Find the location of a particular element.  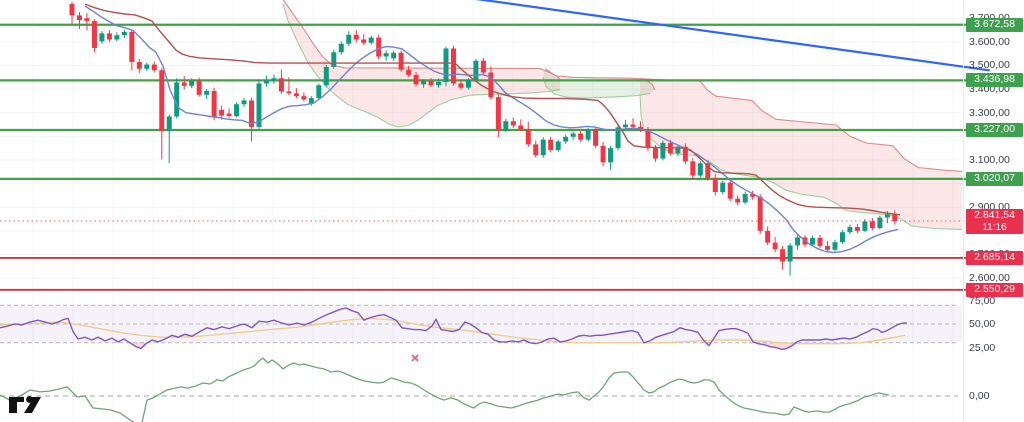

rsi-ma-line is located at coordinates (453, 331).